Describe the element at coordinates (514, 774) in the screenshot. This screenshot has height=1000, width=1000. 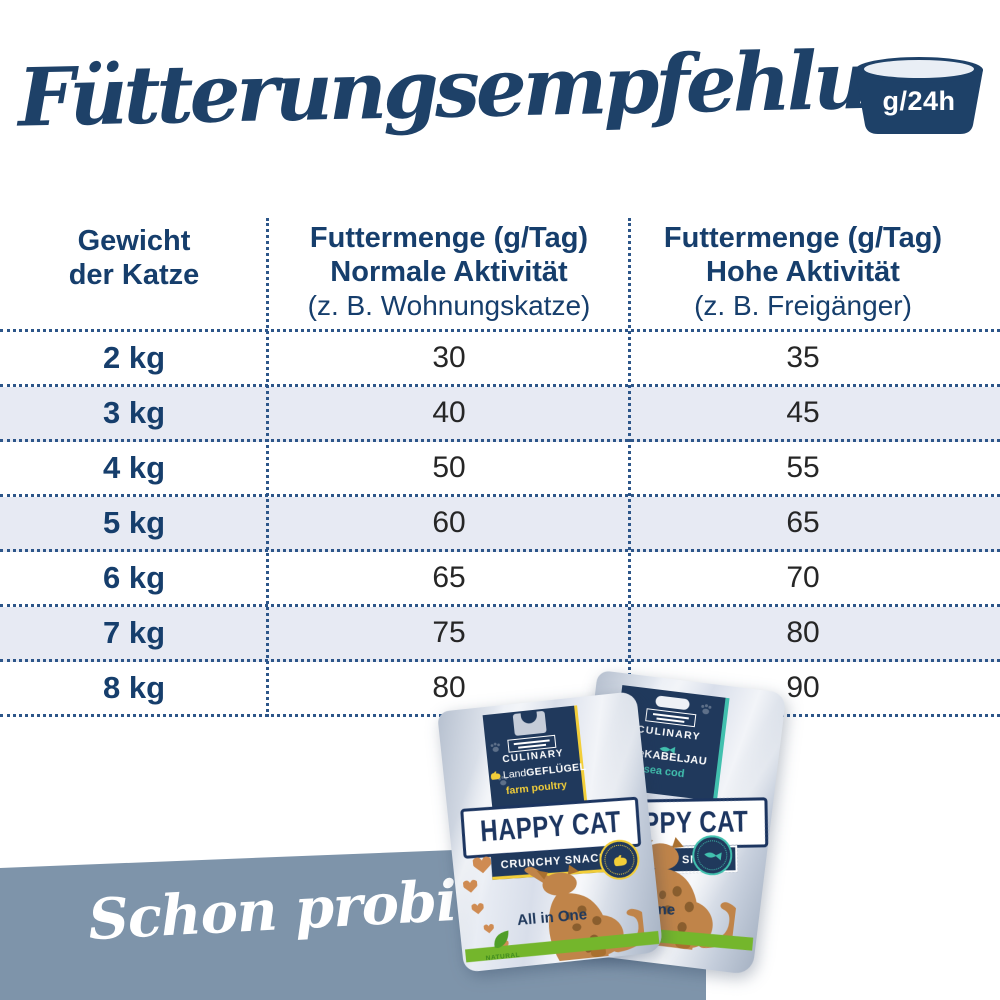
I see `variety-prefix: Land` at that location.